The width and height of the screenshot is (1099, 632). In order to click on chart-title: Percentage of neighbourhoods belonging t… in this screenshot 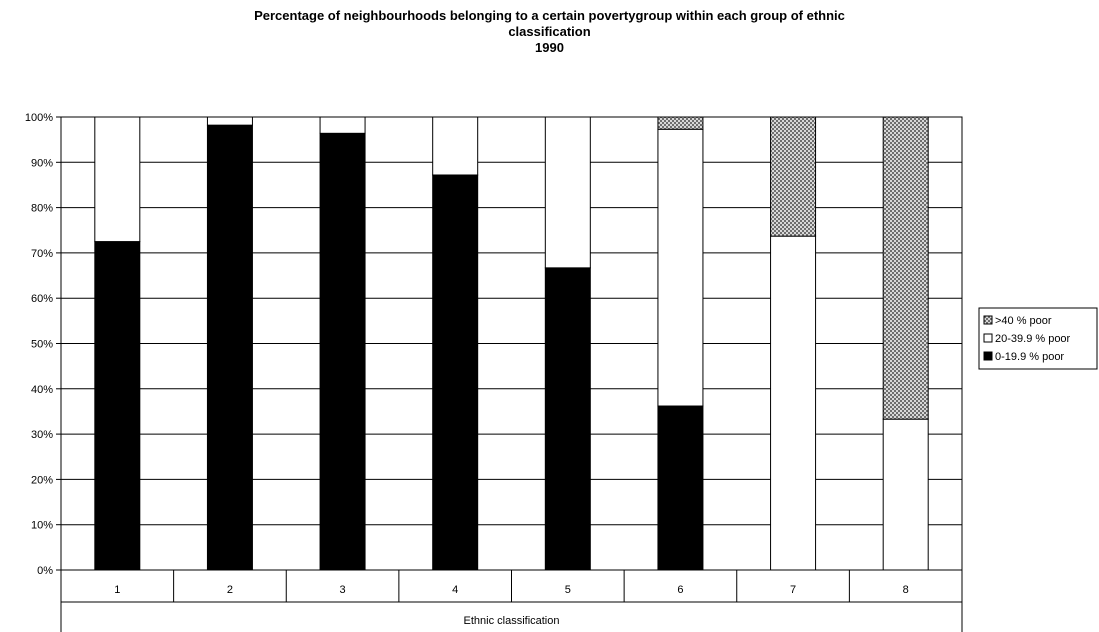, I will do `click(549, 32)`.